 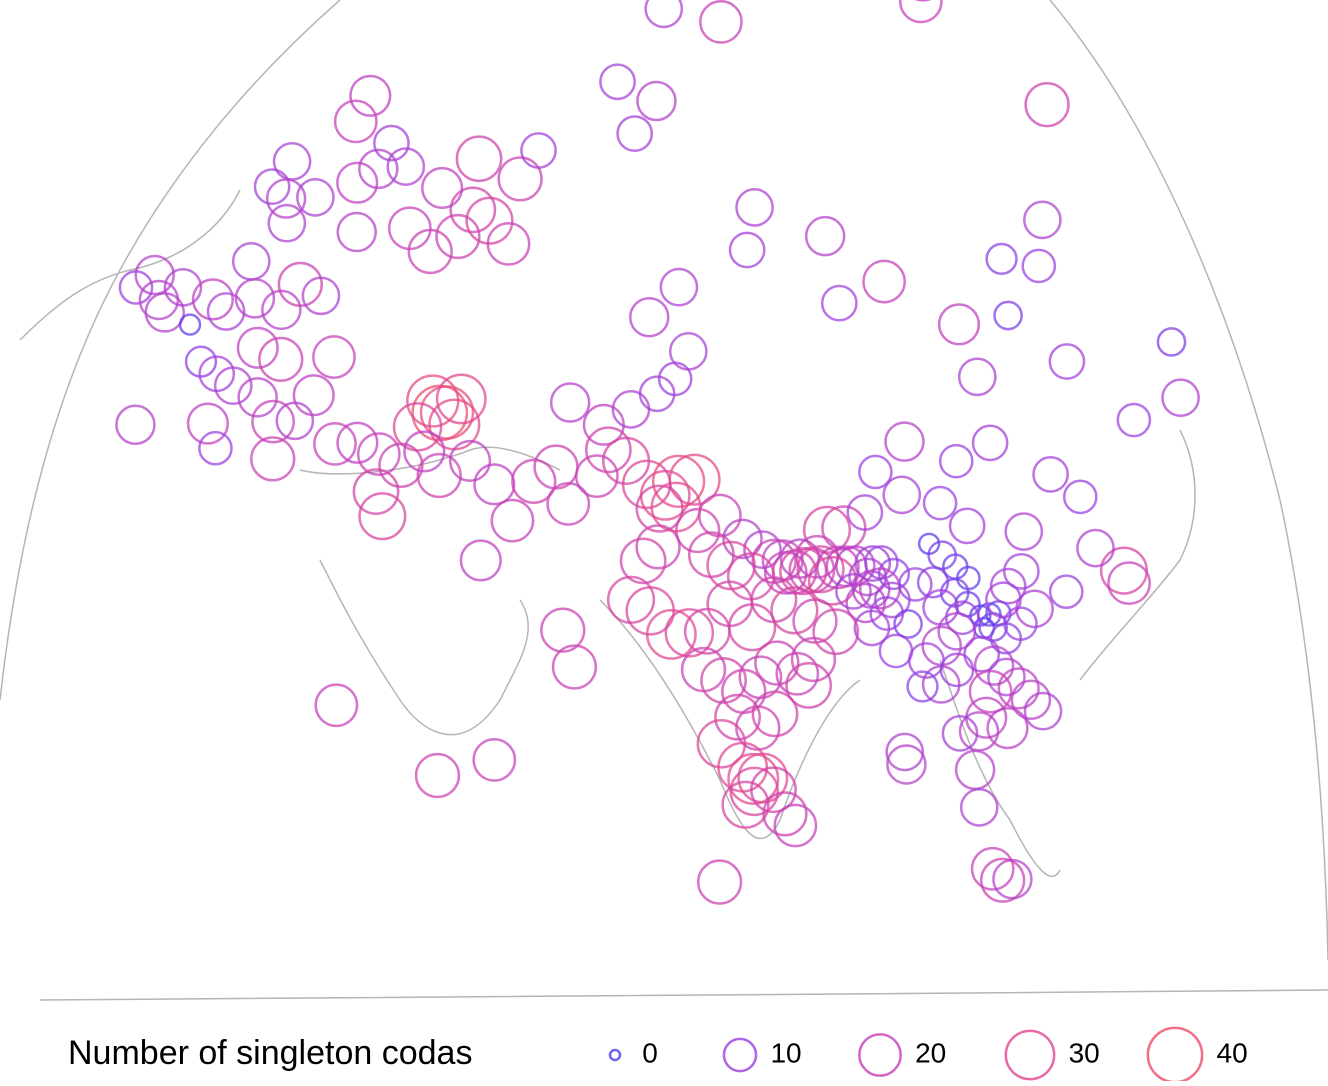 What do you see at coordinates (1232, 1052) in the screenshot?
I see `legend-label: 40` at bounding box center [1232, 1052].